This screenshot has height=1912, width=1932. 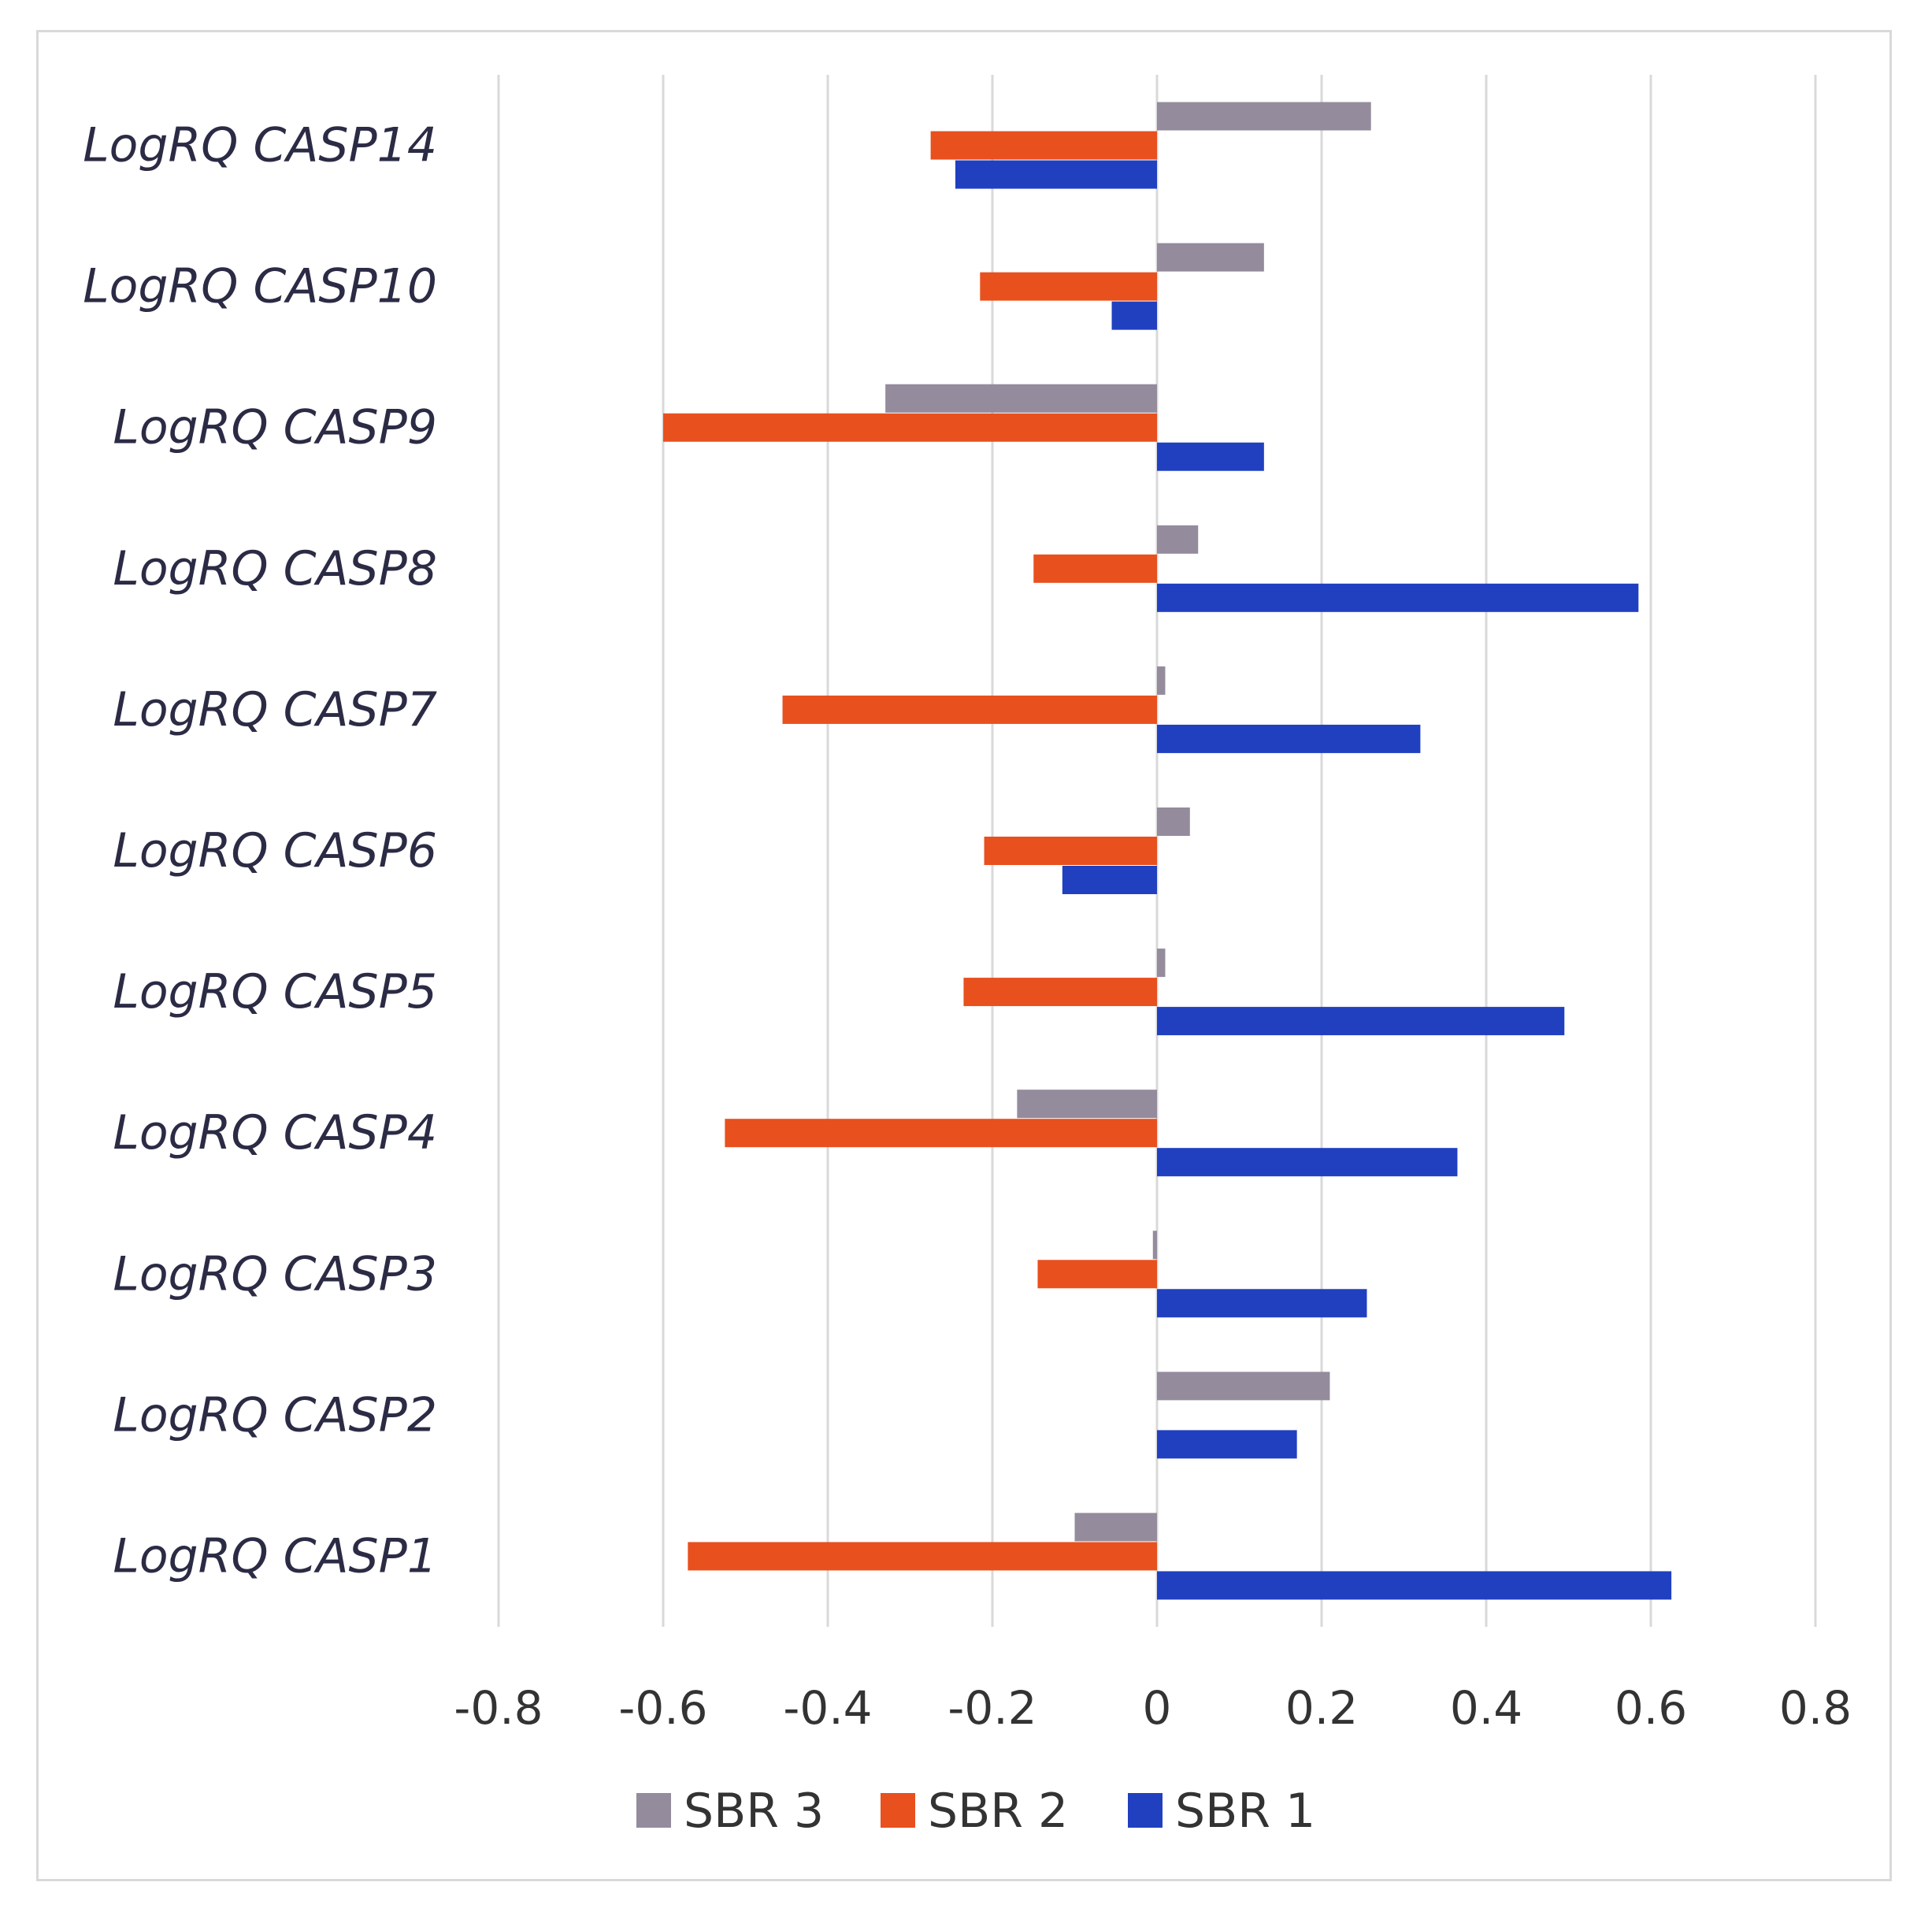 What do you see at coordinates (275, 1132) in the screenshot?
I see `category-label: LogRQ CASP4` at bounding box center [275, 1132].